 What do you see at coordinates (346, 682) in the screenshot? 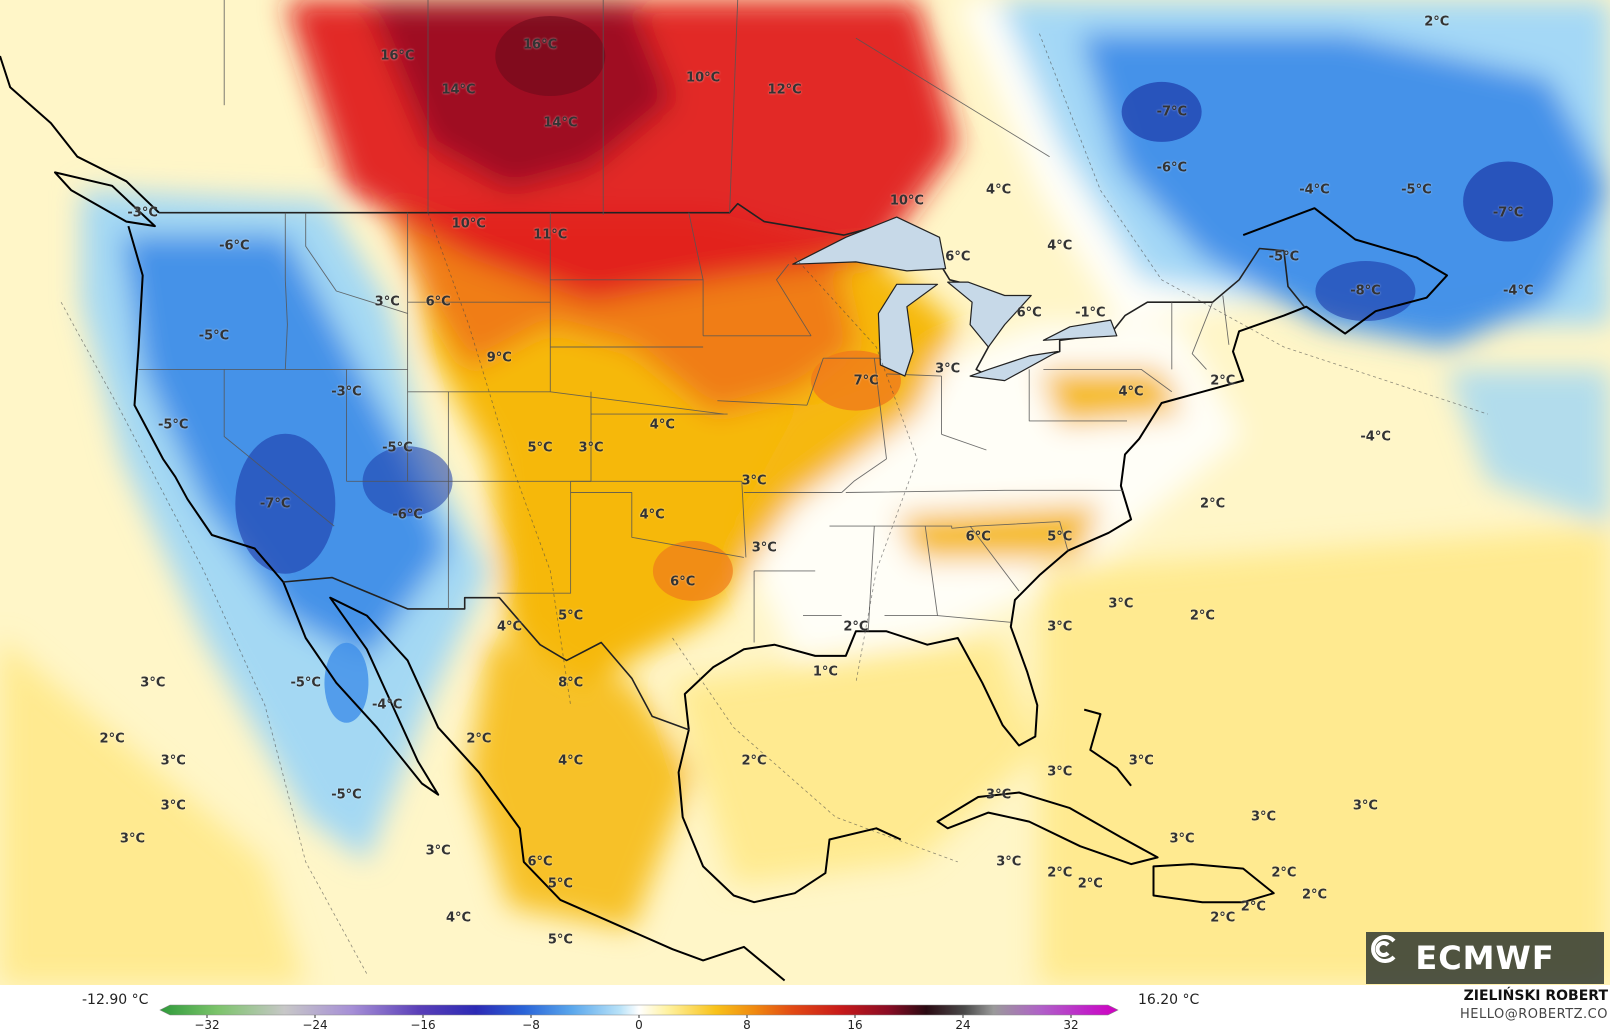
I see `cold-core-baja` at bounding box center [346, 682].